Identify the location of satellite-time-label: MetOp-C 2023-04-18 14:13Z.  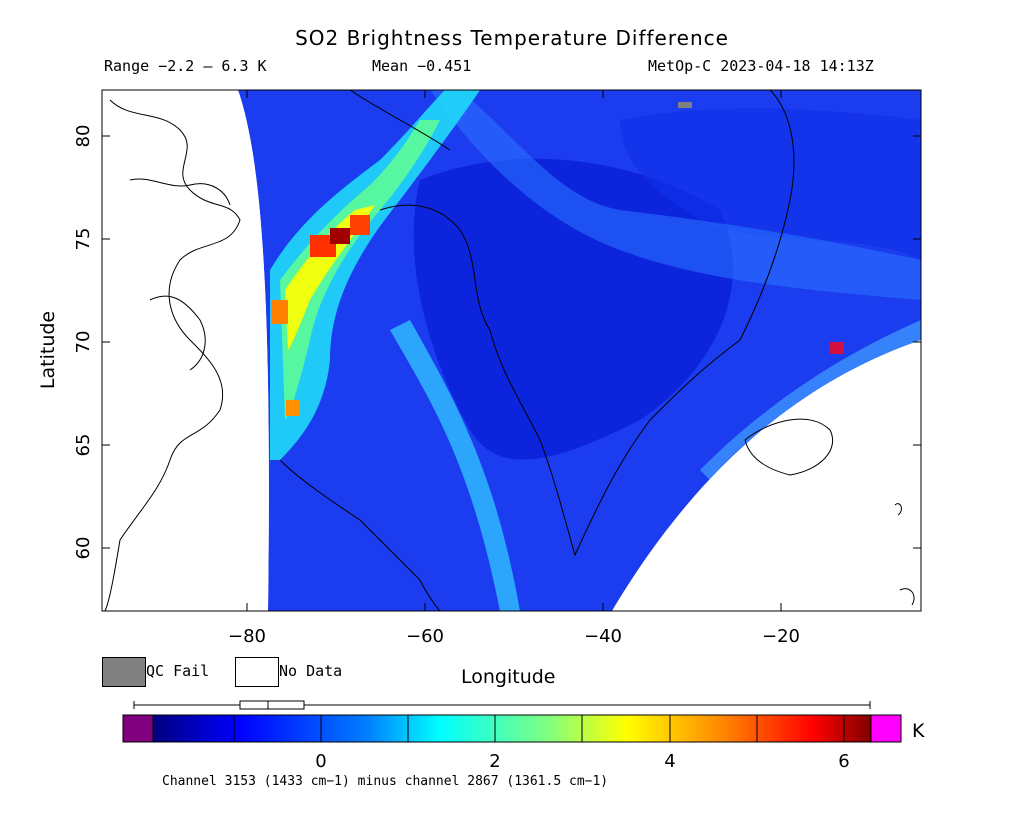
(761, 66).